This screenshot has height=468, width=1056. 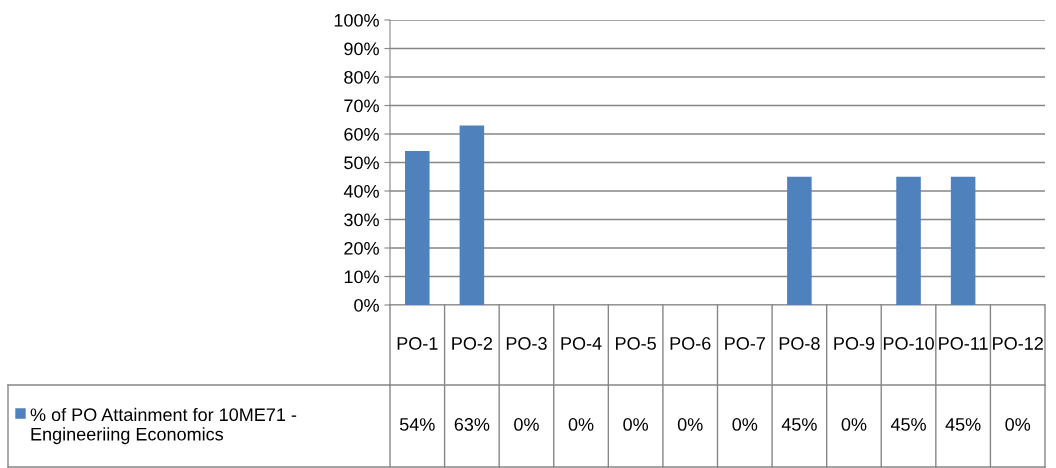 What do you see at coordinates (1018, 343) in the screenshot?
I see `x-tick-label: PO-12` at bounding box center [1018, 343].